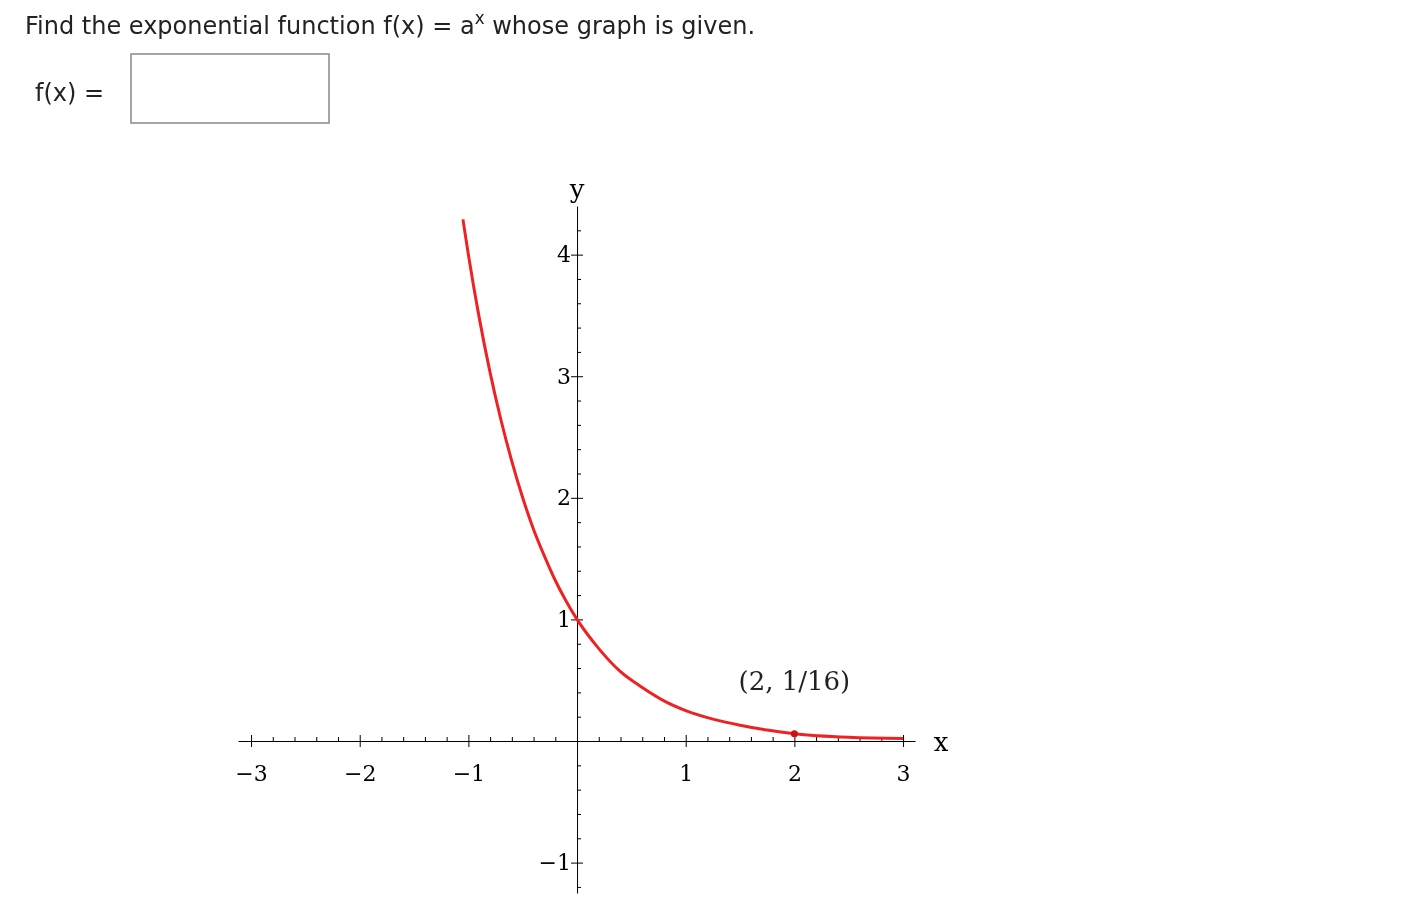 The height and width of the screenshot is (900, 1408). I want to click on y-tick-label: 2, so click(564, 498).